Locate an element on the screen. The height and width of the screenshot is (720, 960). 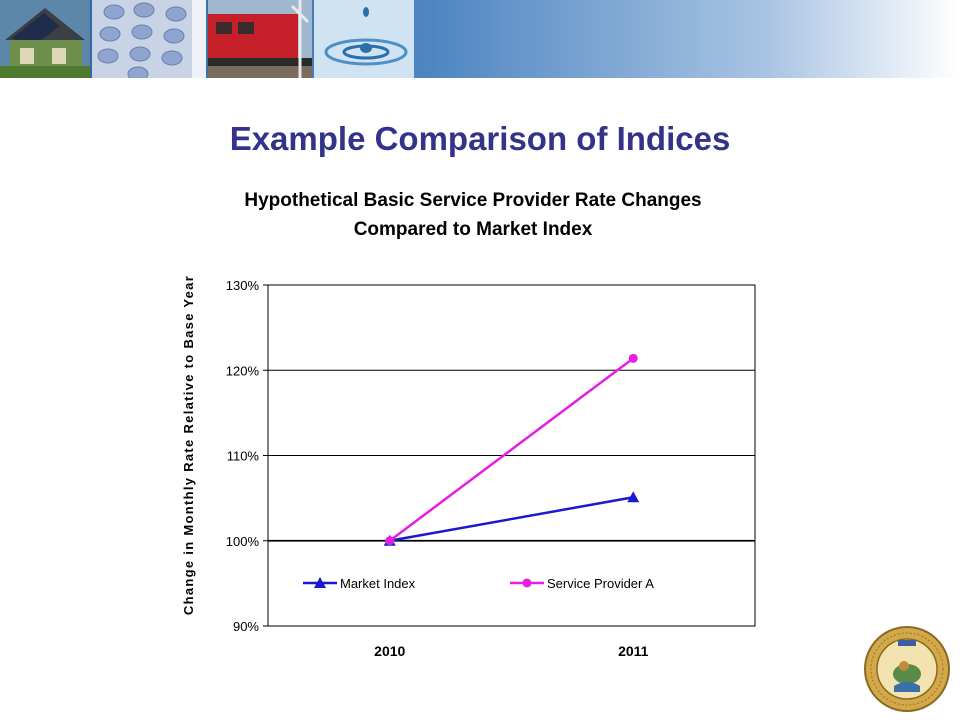
legend-label: Market Index is located at coordinates (378, 583).